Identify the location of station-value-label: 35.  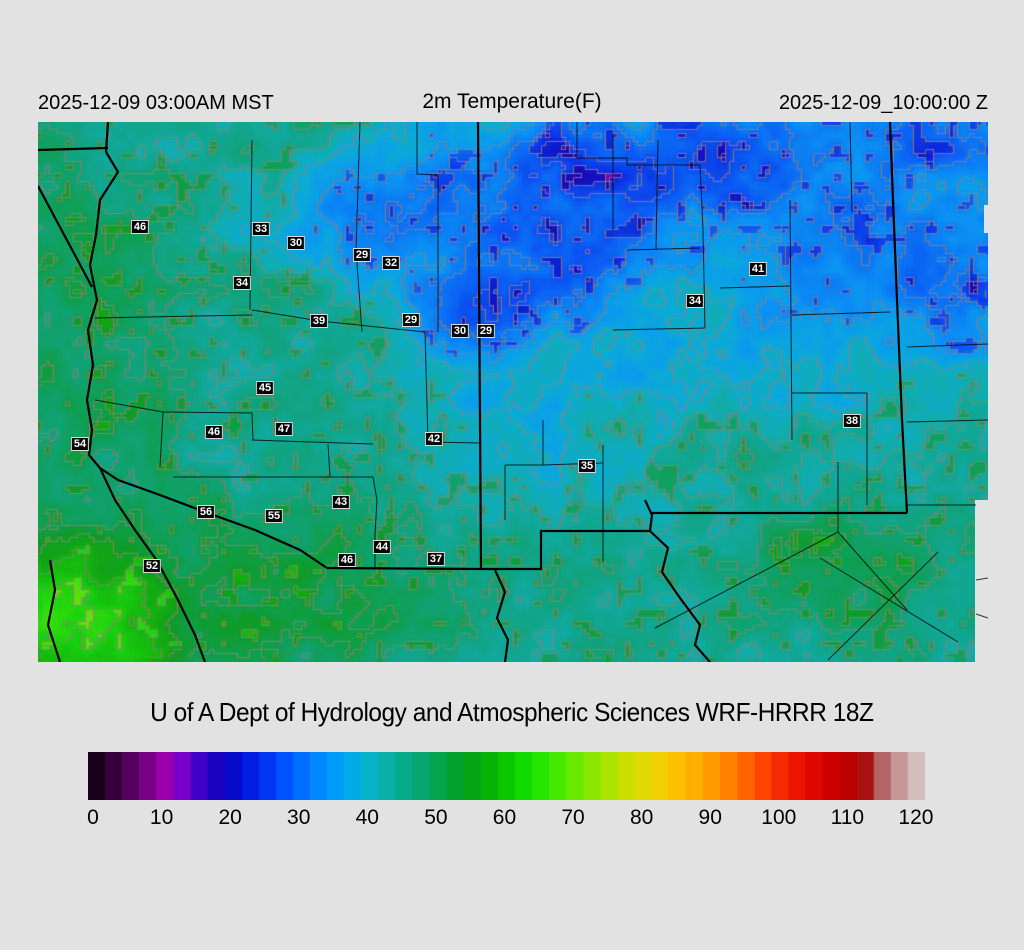
(587, 466).